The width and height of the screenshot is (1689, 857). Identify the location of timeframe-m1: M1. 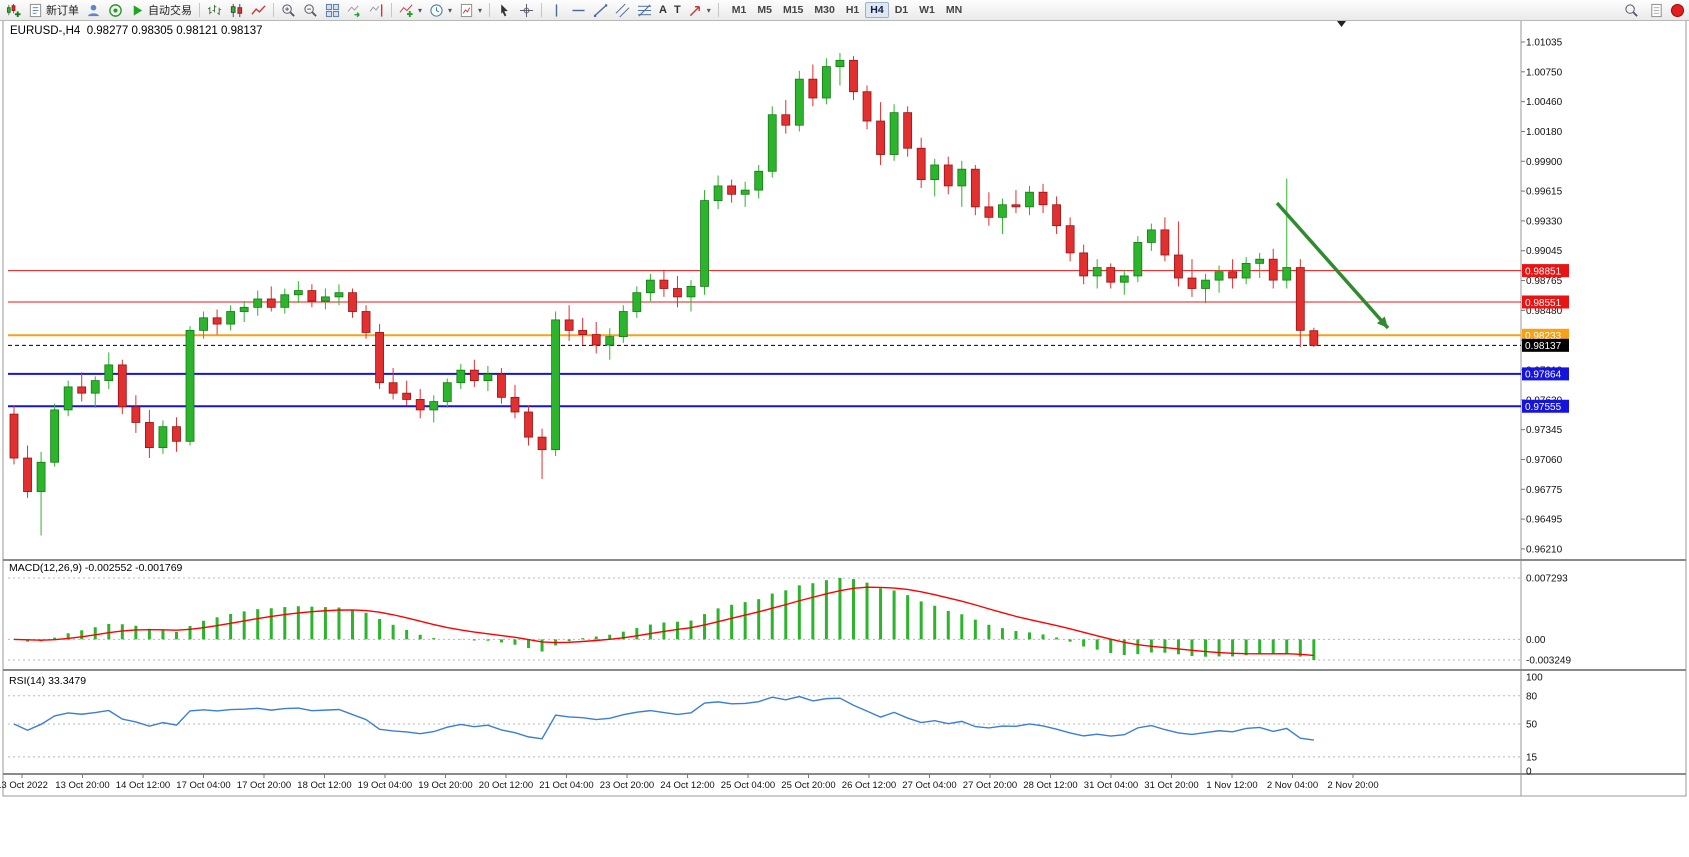
(739, 10).